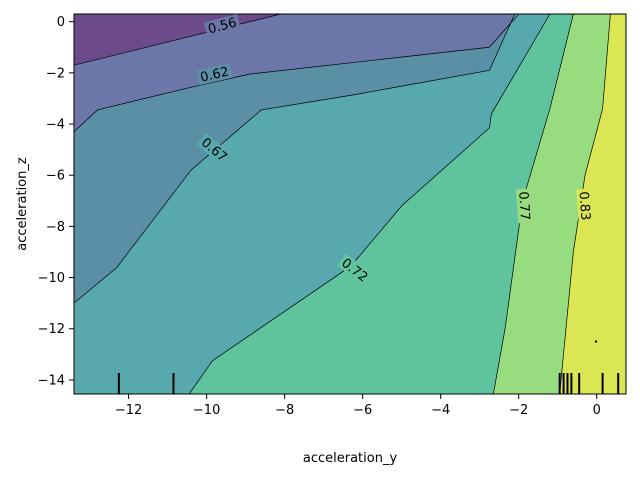 Image resolution: width=640 pixels, height=480 pixels. Describe the element at coordinates (362, 410) in the screenshot. I see `x-tick-label: −6` at that location.